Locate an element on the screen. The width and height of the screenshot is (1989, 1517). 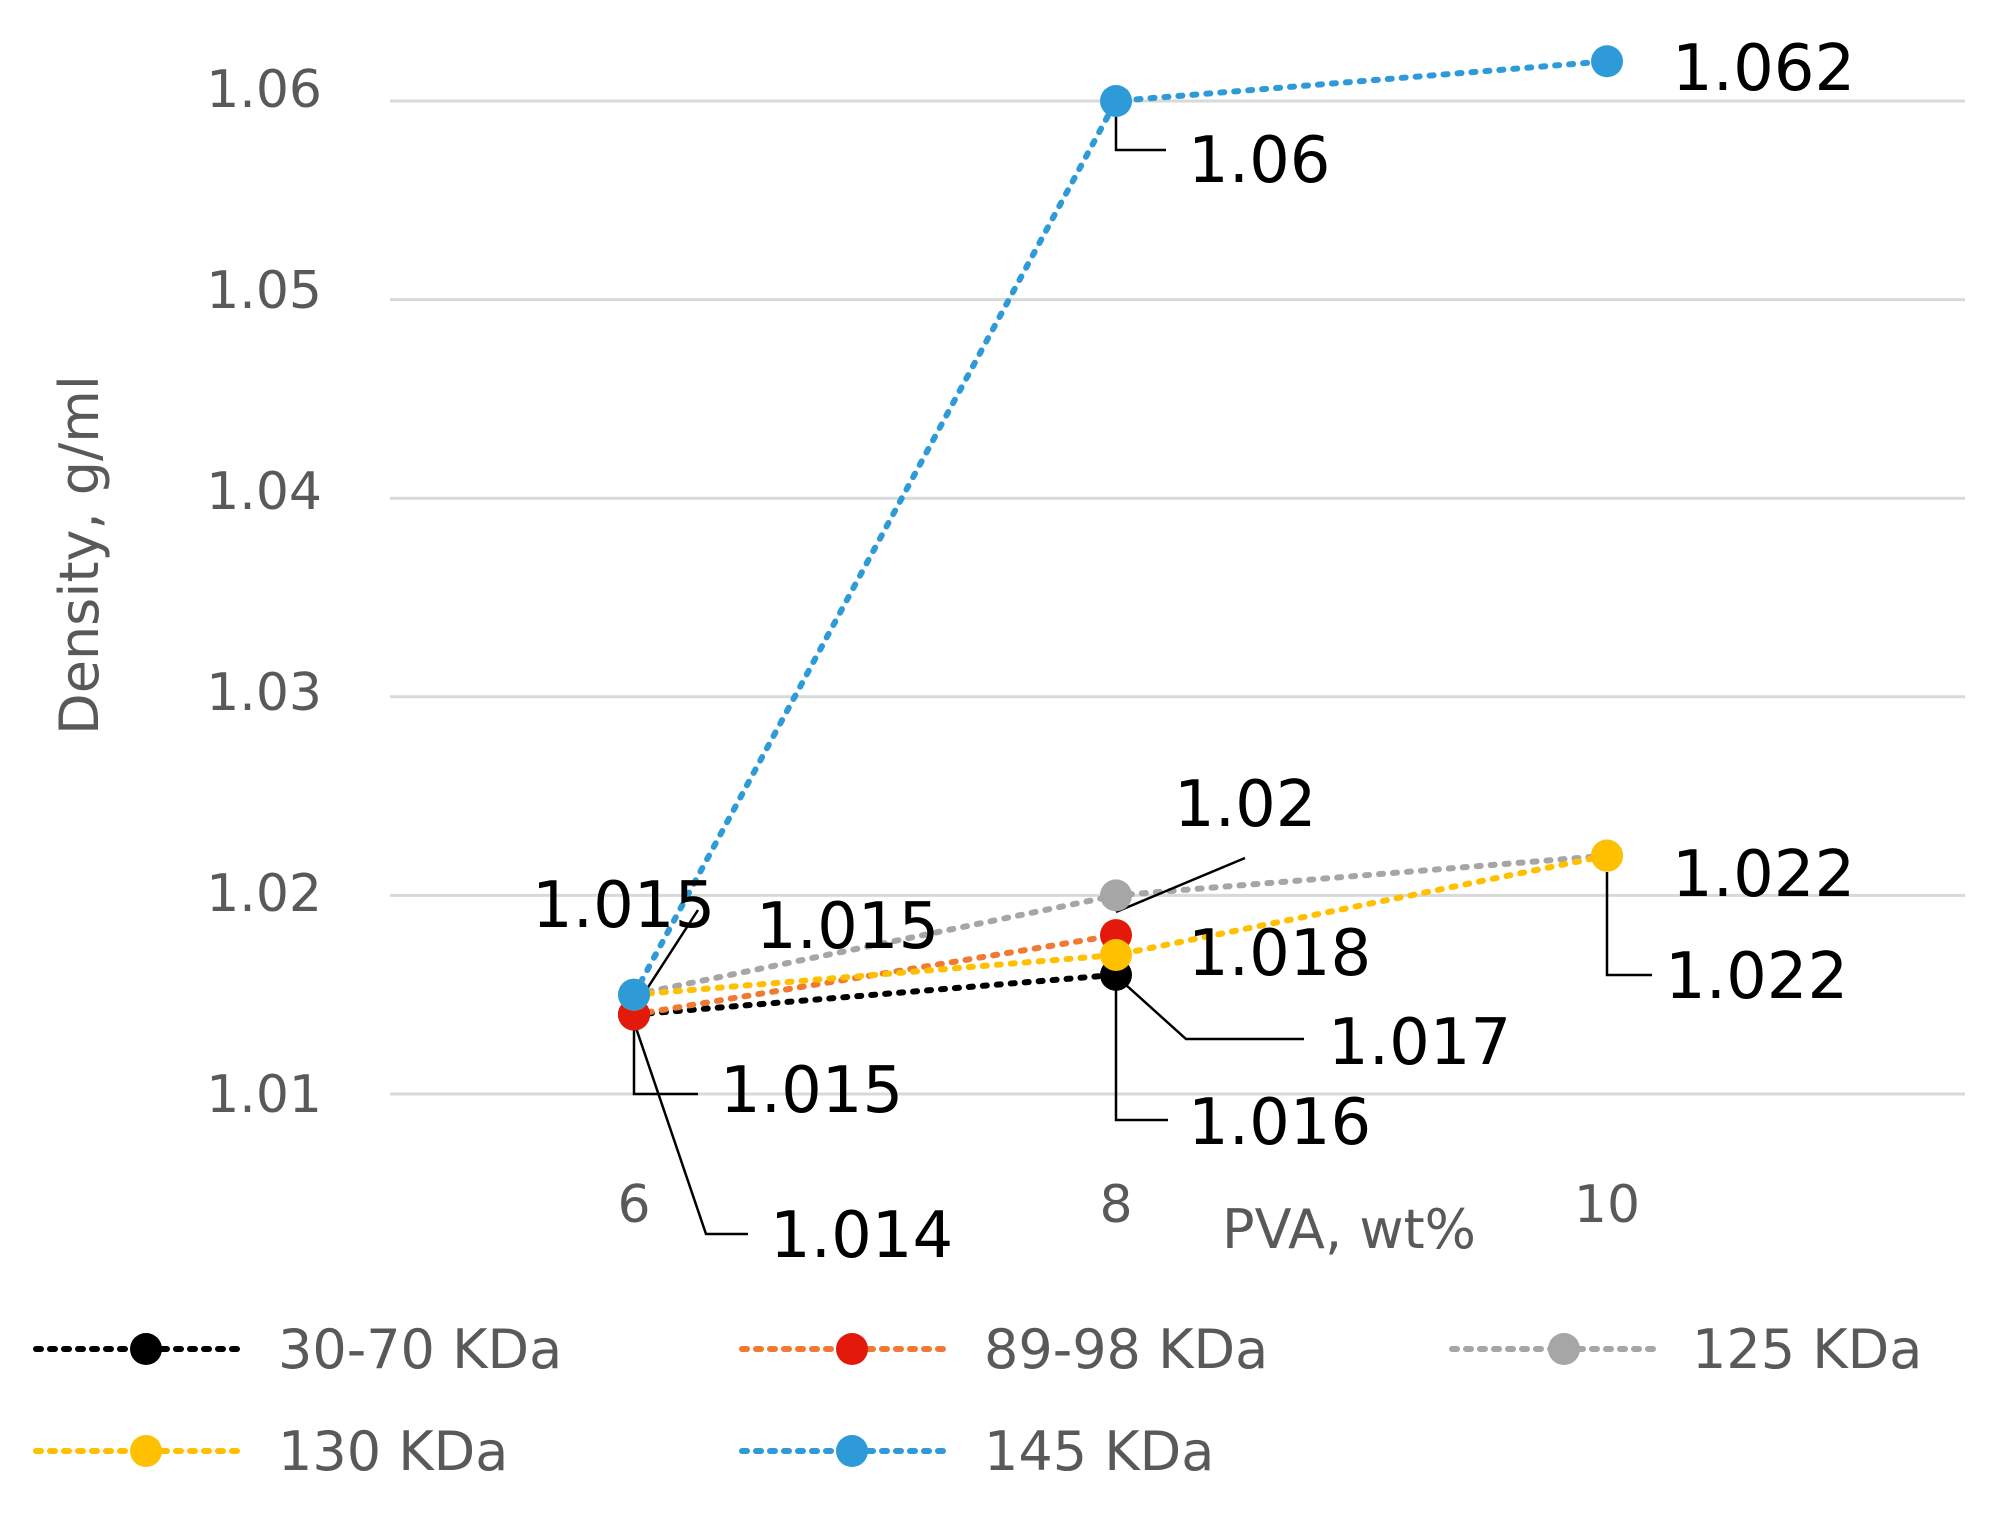
label-145kda-6: 1.015 is located at coordinates (623, 906).